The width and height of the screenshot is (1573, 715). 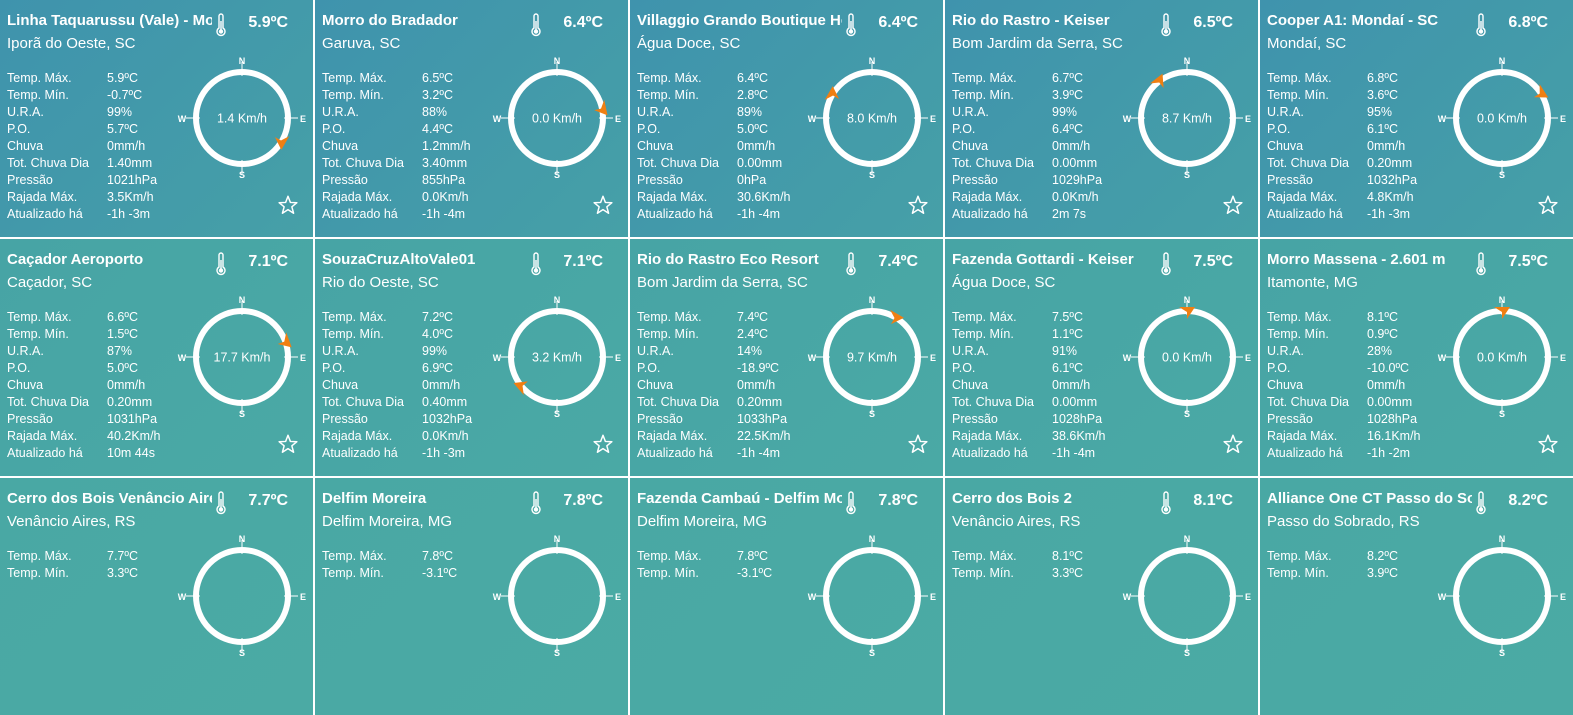 What do you see at coordinates (1012, 498) in the screenshot?
I see `station-name: Cerro dos Bois 2` at bounding box center [1012, 498].